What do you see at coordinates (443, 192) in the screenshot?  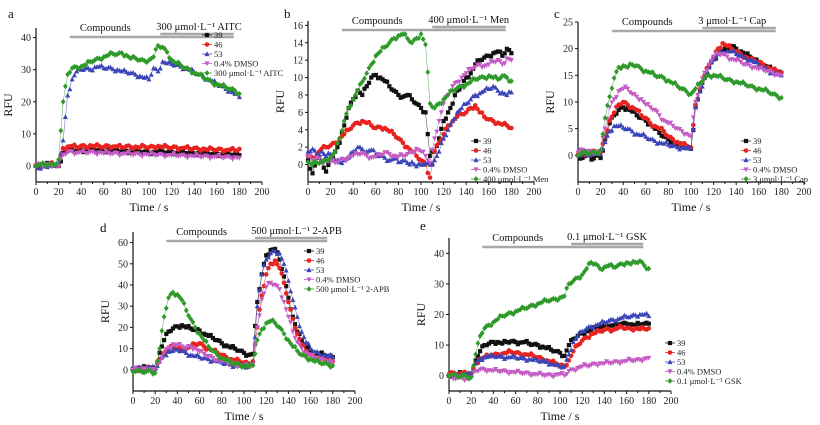 I see `x-tick-label: 120` at bounding box center [443, 192].